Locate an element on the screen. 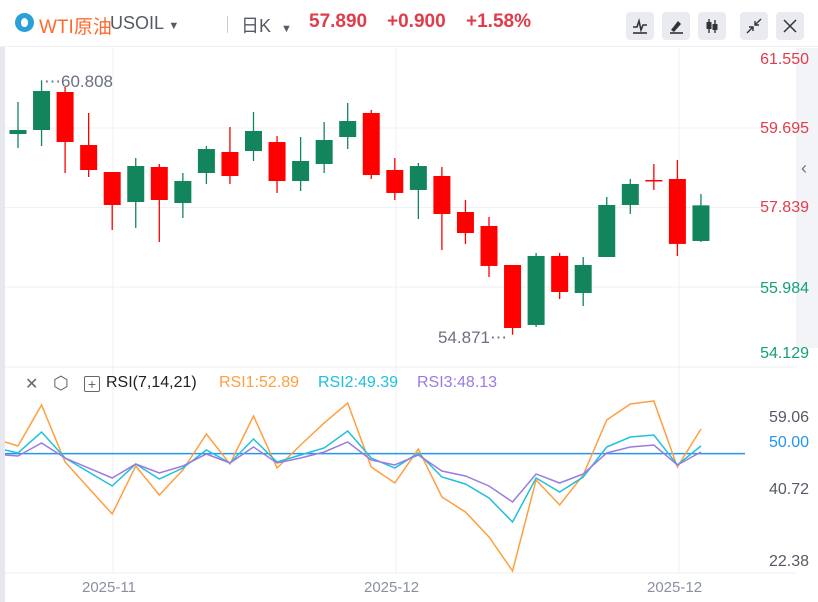 Image resolution: width=818 pixels, height=602 pixels. price-change-pct: +1.58% is located at coordinates (498, 21).